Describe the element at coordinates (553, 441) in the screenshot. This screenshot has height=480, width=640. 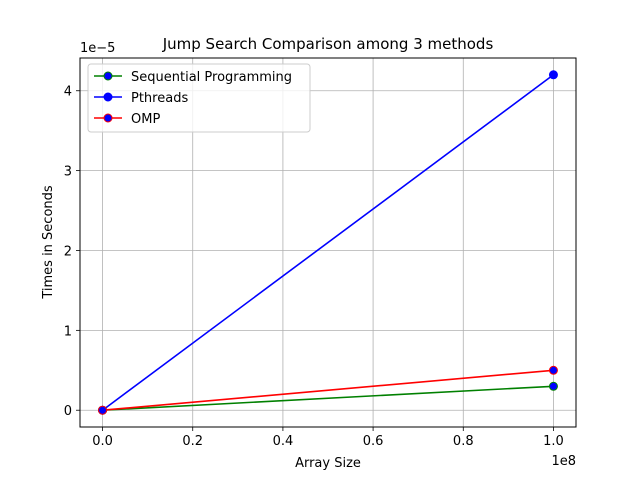
I see `x-tick-label: 1.0` at that location.